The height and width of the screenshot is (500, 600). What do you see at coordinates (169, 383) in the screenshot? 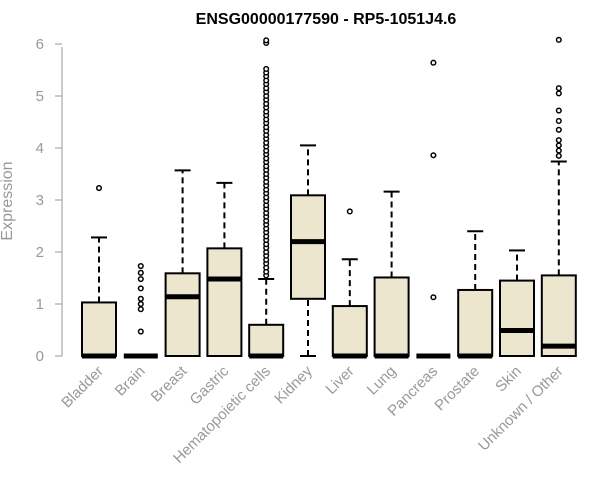
I see `category-label: Breast` at bounding box center [169, 383].